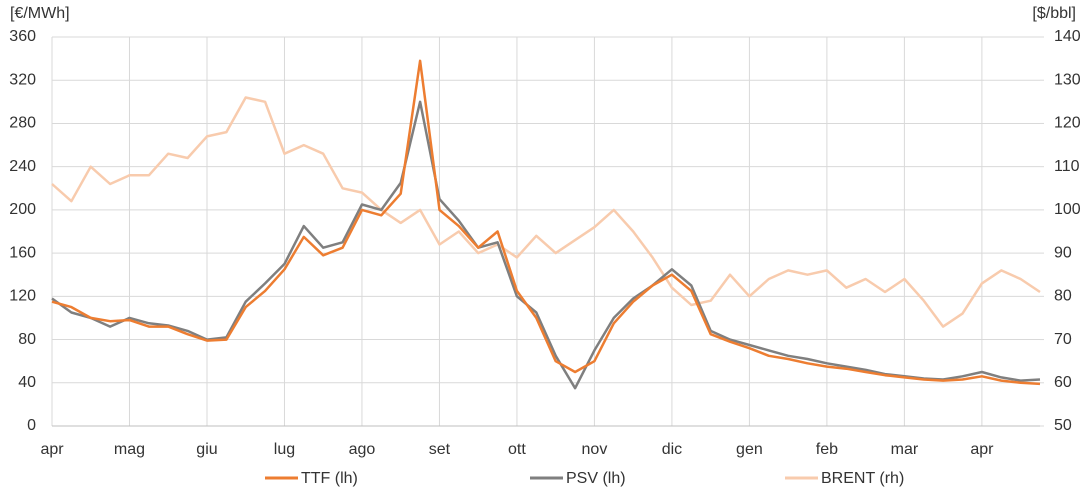 The width and height of the screenshot is (1086, 494). I want to click on y2-tick-label: 70, so click(1063, 339).